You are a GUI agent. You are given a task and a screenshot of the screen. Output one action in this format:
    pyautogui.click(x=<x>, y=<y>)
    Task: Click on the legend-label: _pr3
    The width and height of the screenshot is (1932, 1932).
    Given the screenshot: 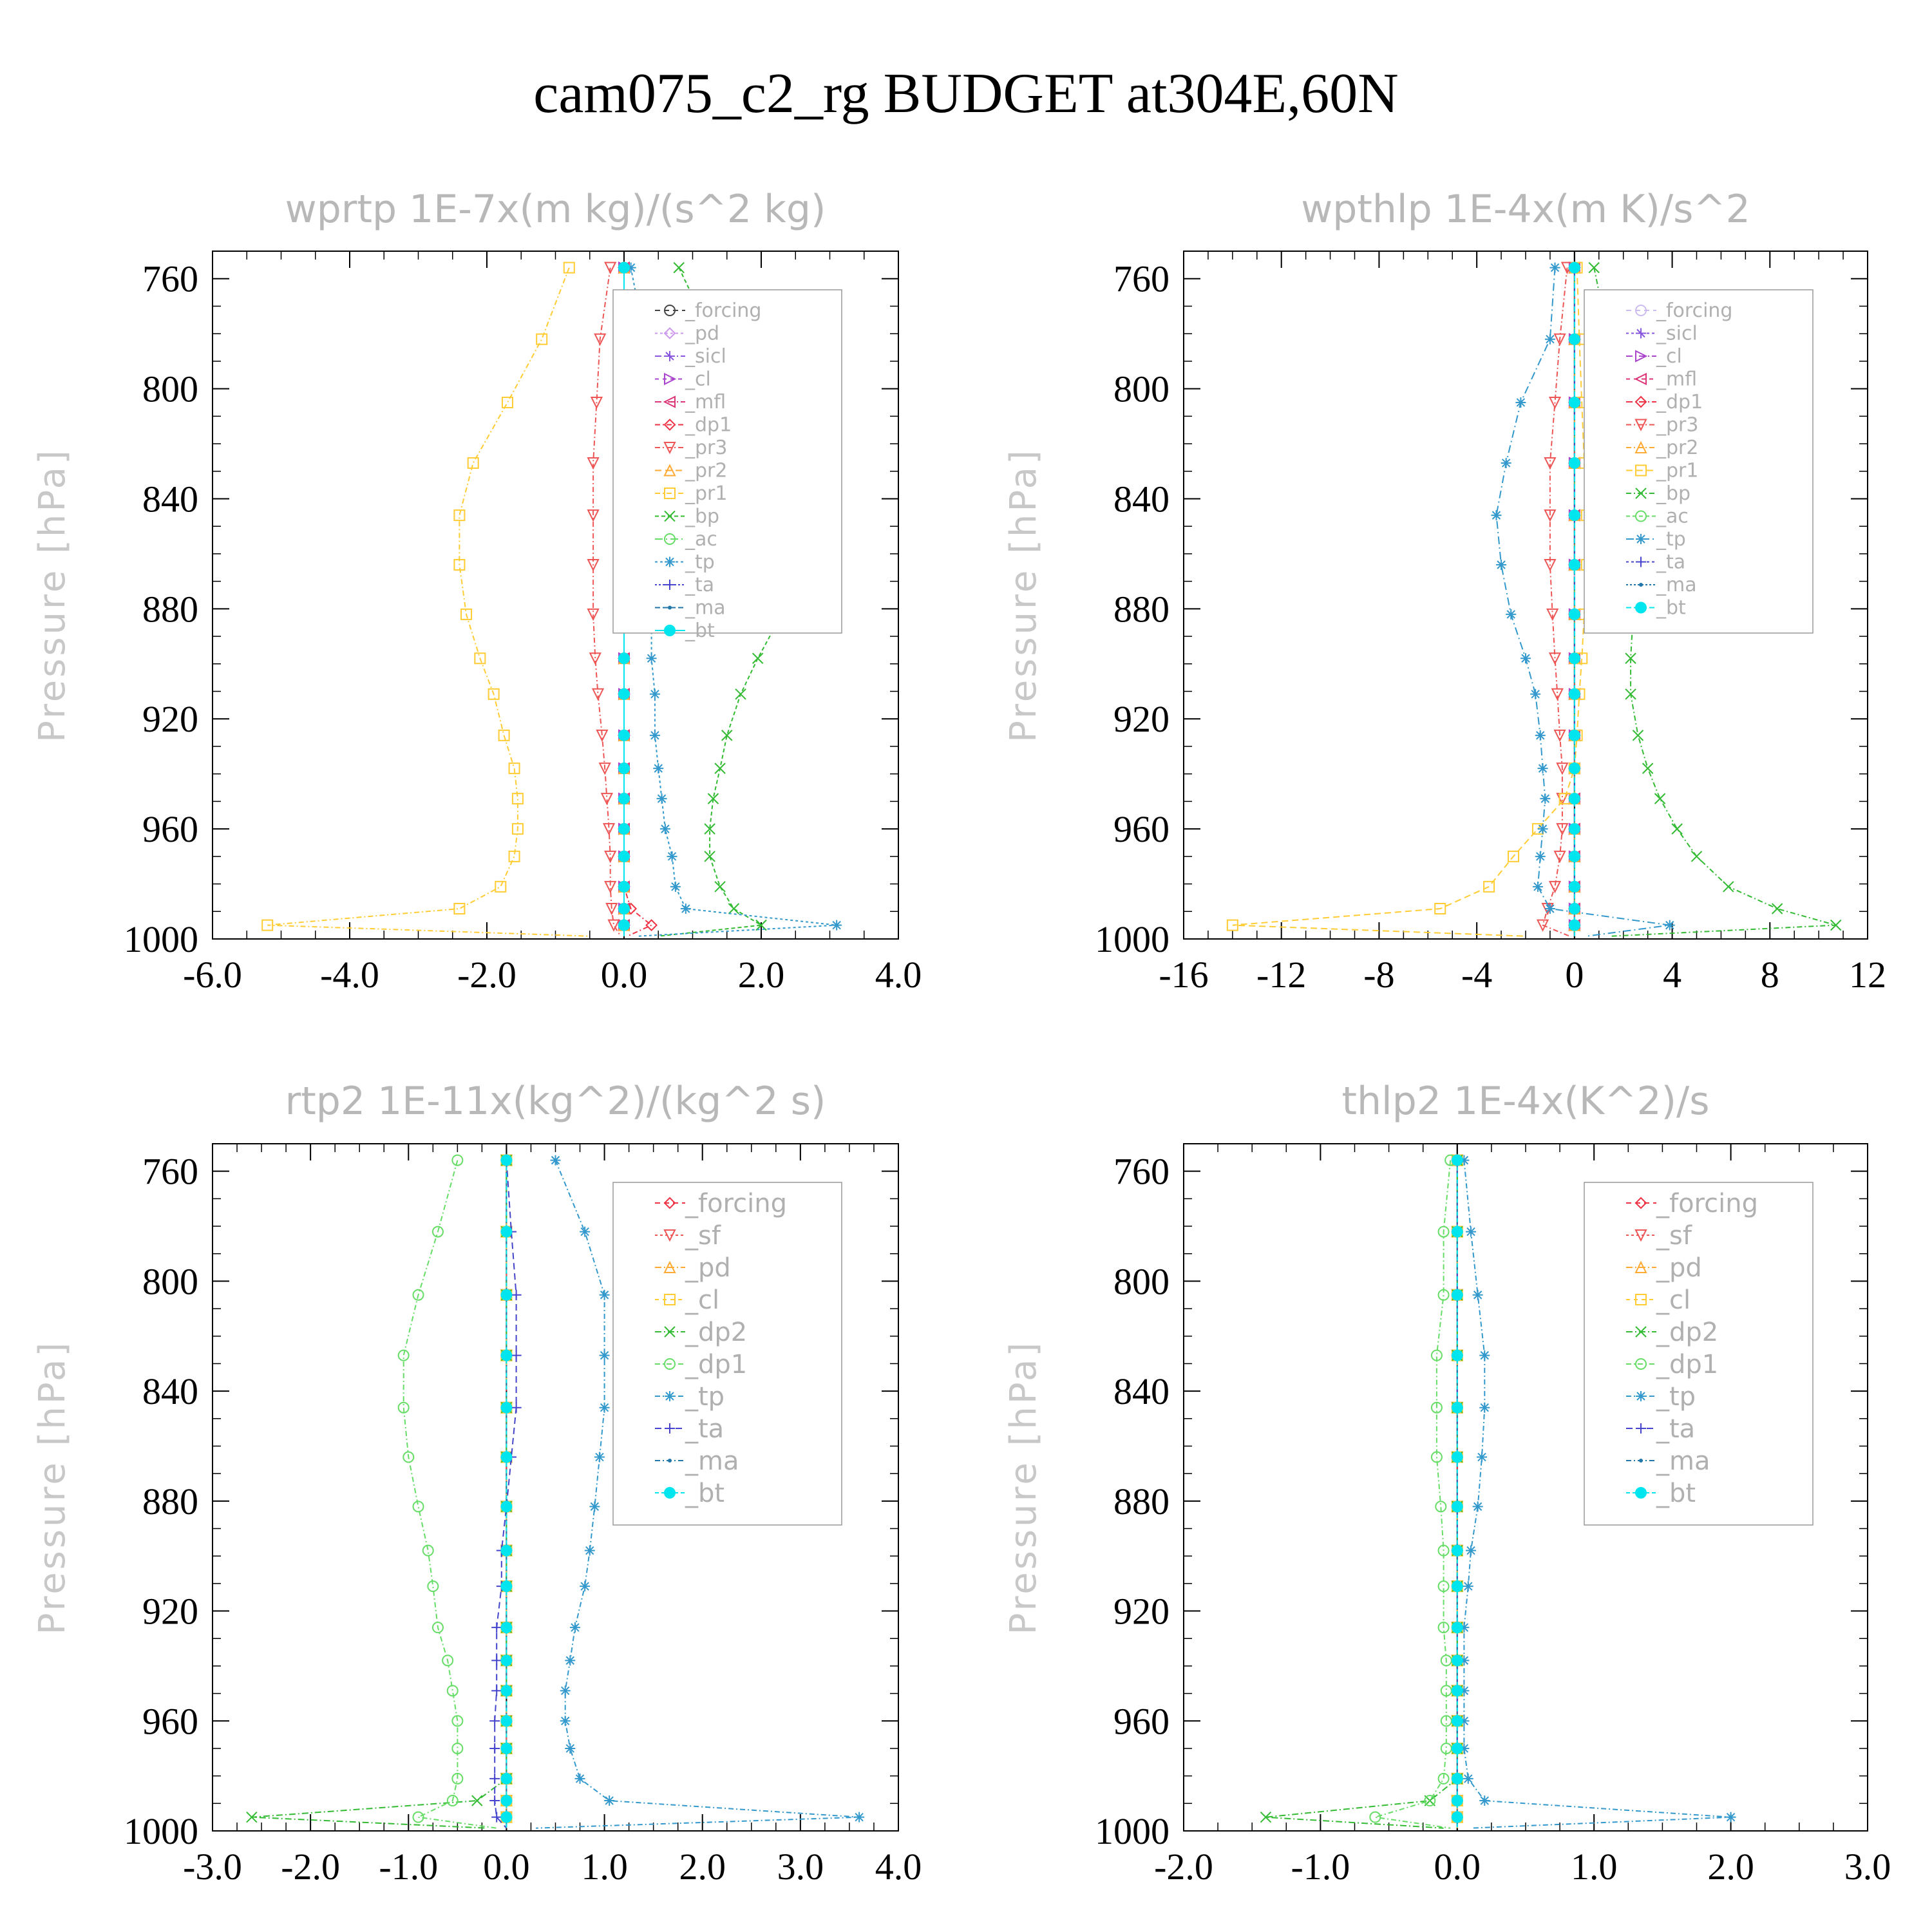 What is the action you would take?
    pyautogui.click(x=706, y=448)
    